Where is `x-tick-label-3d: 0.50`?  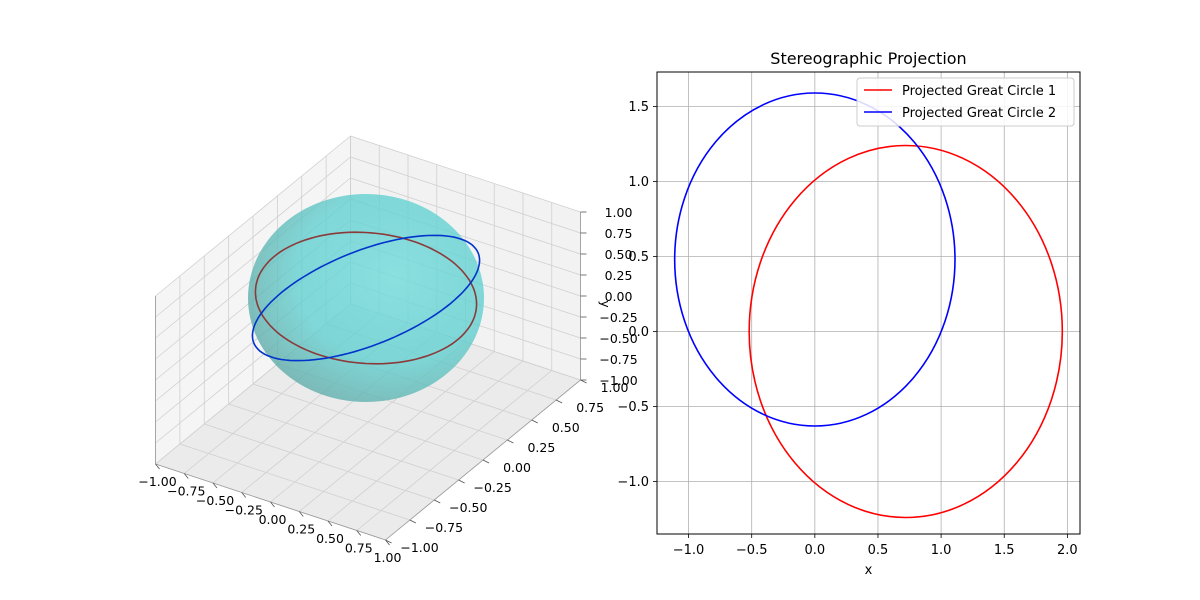
x-tick-label-3d: 0.50 is located at coordinates (330, 538).